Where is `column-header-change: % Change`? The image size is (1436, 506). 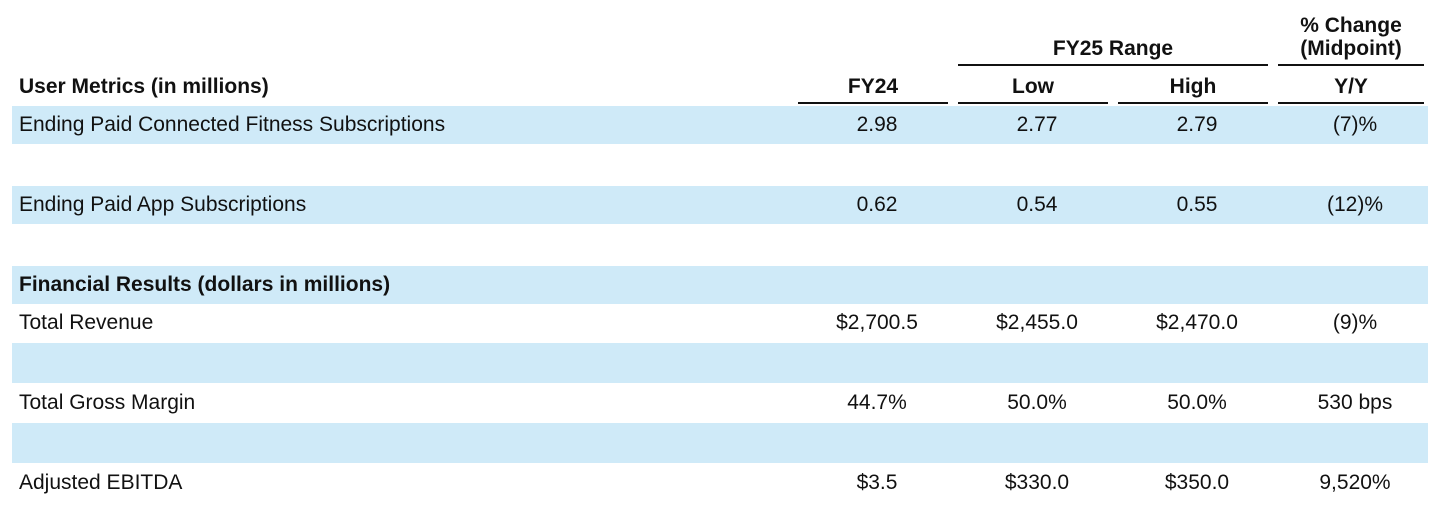
column-header-change: % Change is located at coordinates (1351, 25).